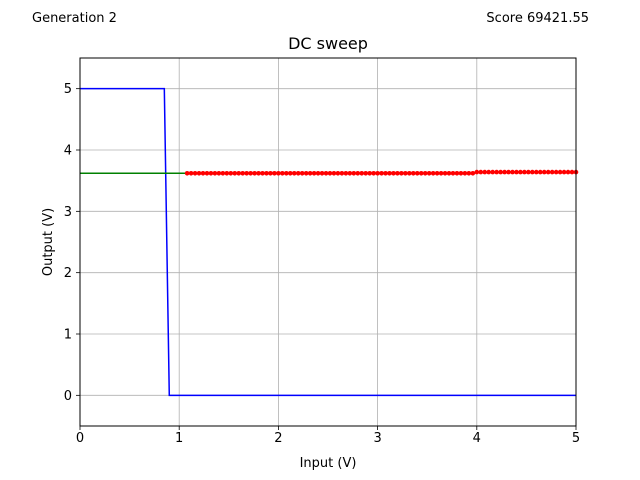 The image size is (640, 480). I want to click on y-tick-label: 0, so click(68, 396).